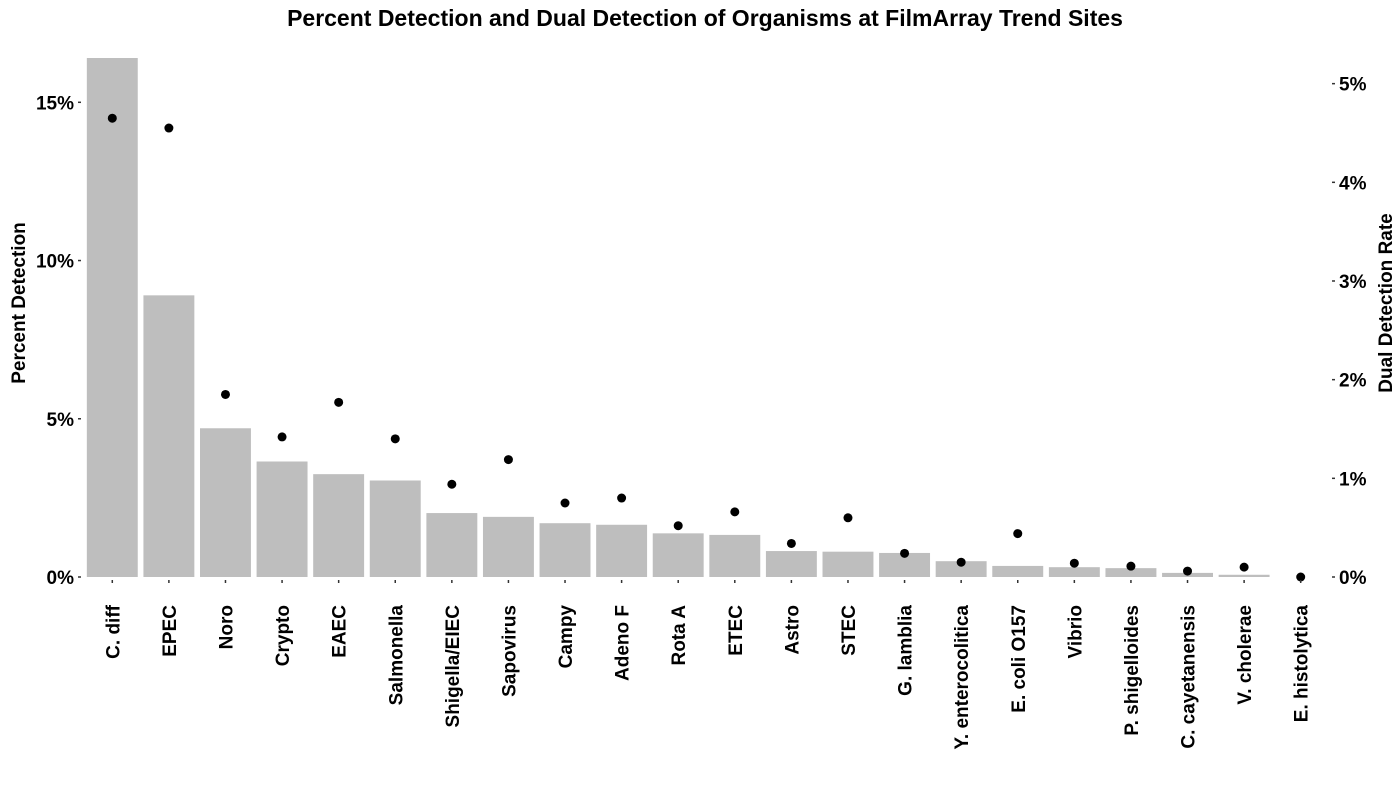 The width and height of the screenshot is (1400, 800). Describe the element at coordinates (170, 631) in the screenshot. I see `x-category-label-1: EPEC` at that location.